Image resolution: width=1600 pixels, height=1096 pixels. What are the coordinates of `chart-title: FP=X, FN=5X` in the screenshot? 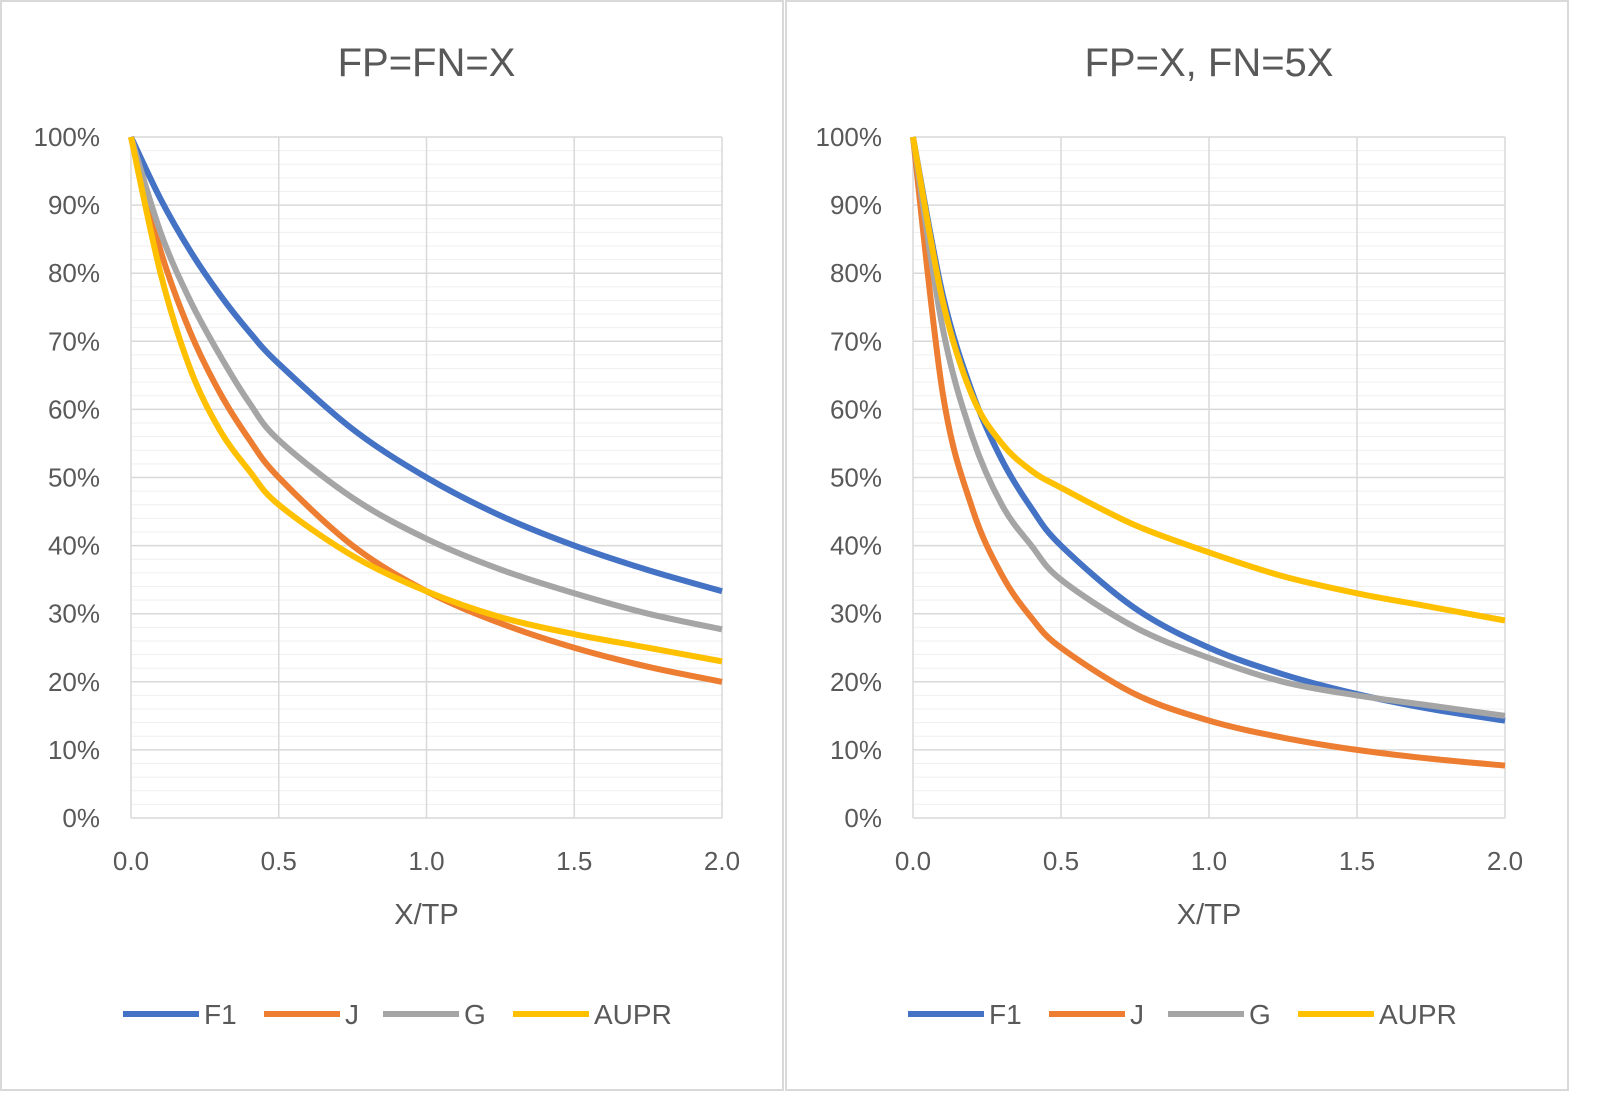 It's located at (1209, 63).